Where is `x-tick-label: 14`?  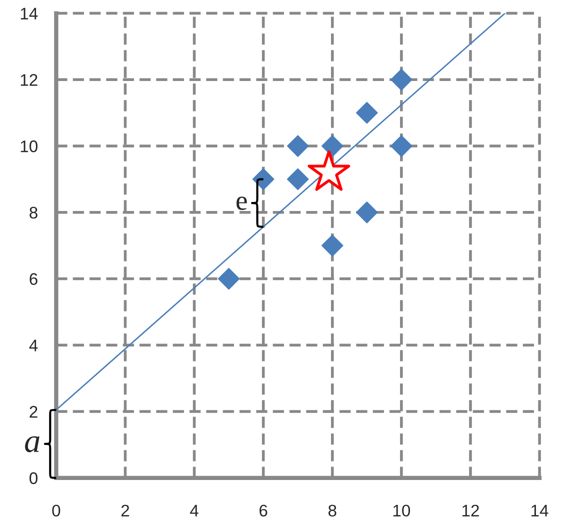
x-tick-label: 14 is located at coordinates (540, 510).